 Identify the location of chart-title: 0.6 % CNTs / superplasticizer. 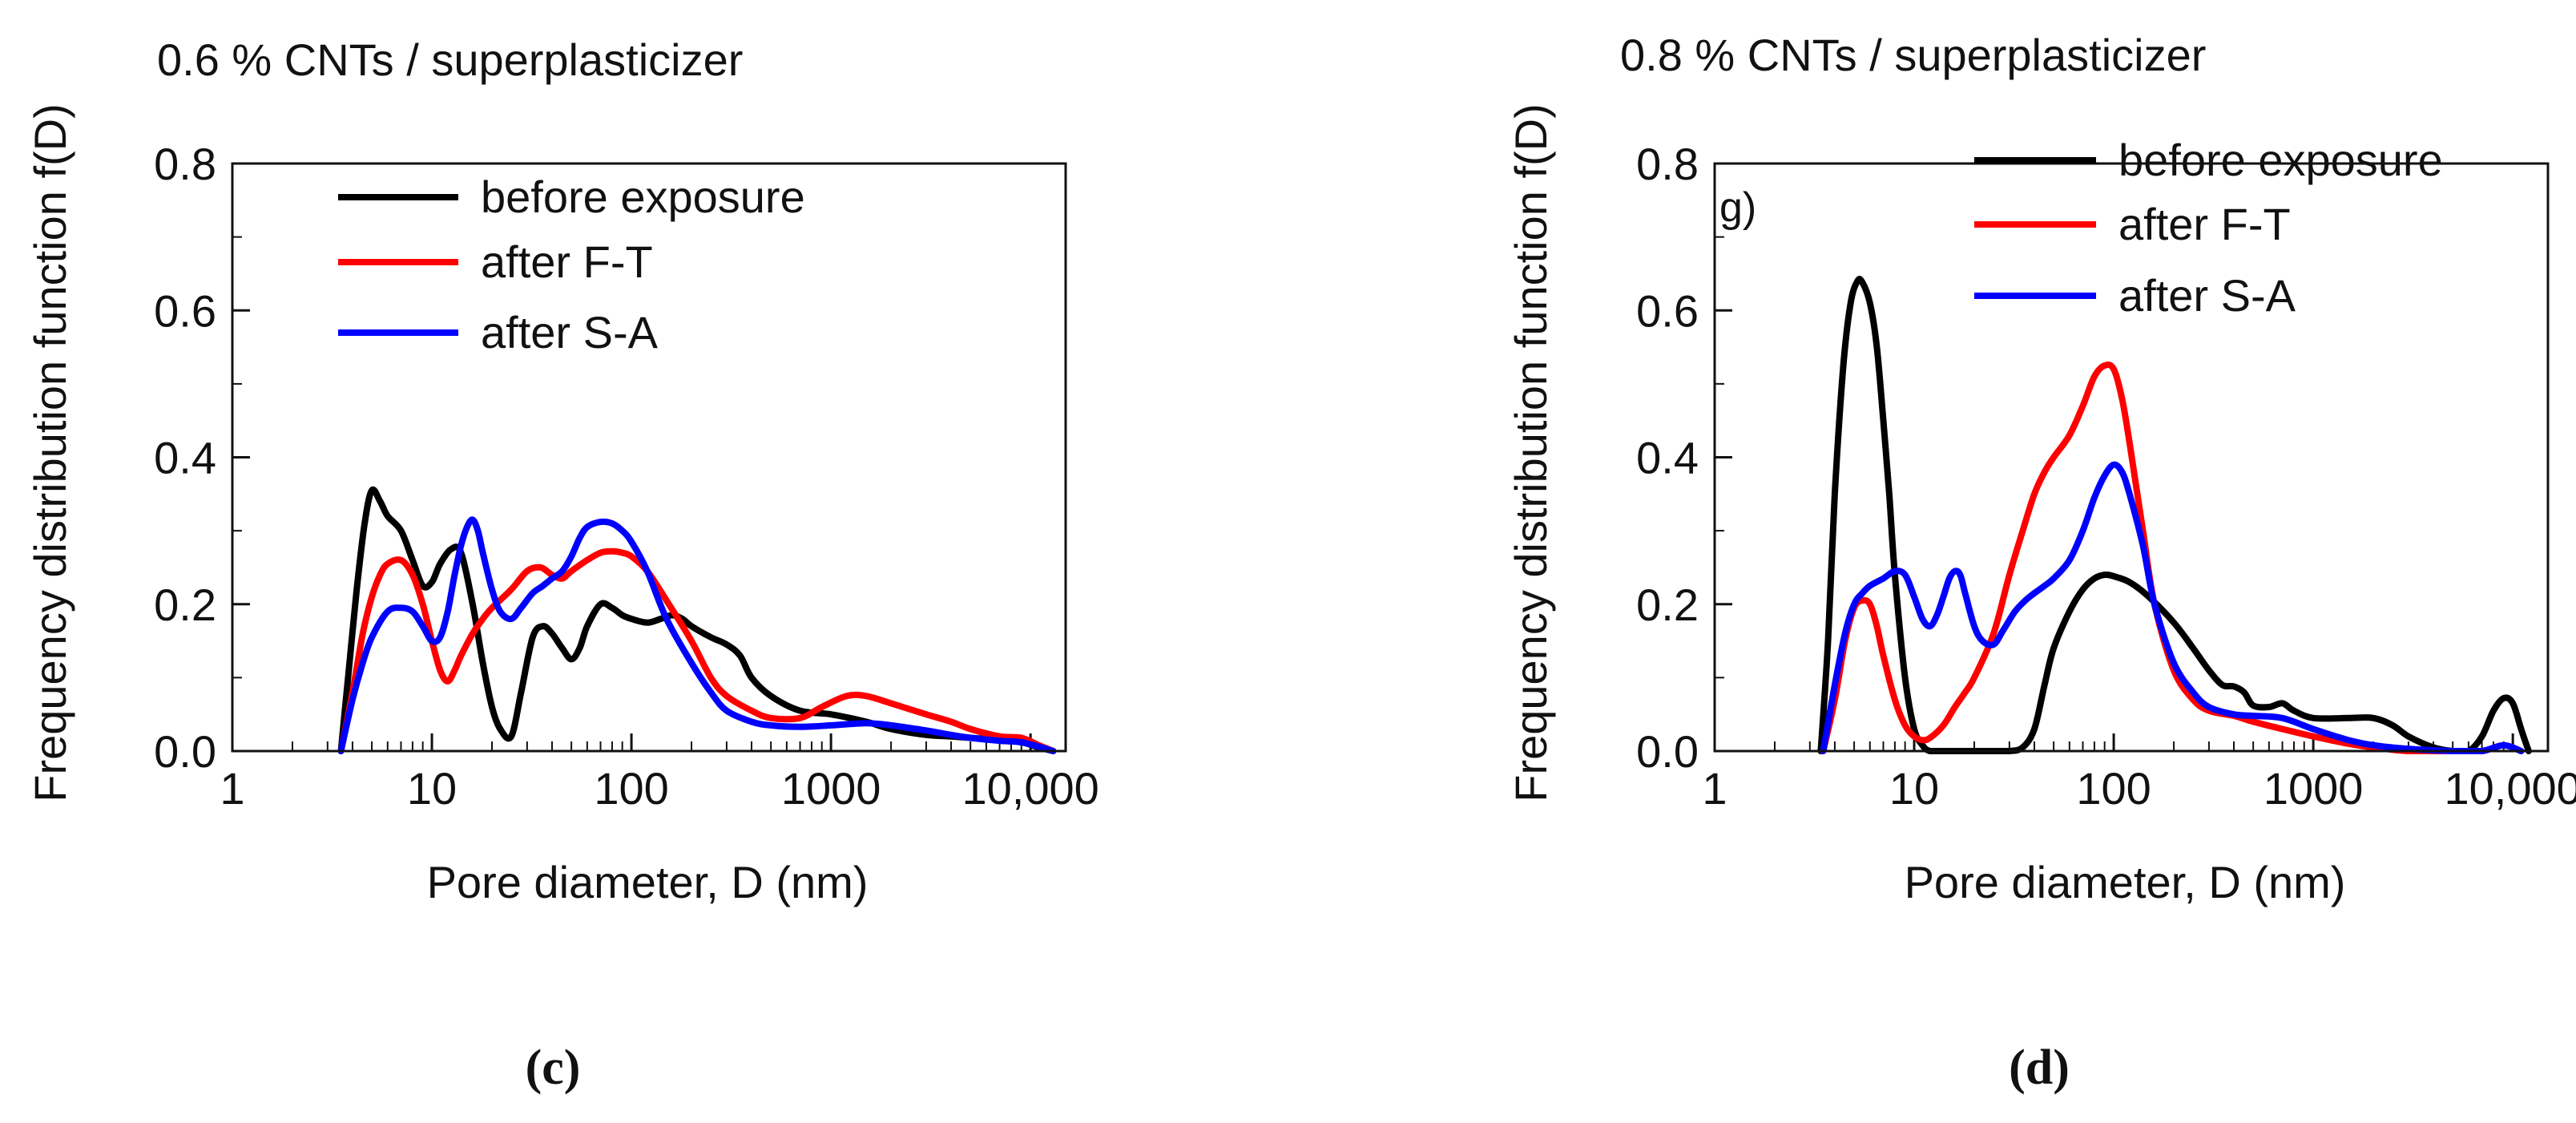
(450, 59).